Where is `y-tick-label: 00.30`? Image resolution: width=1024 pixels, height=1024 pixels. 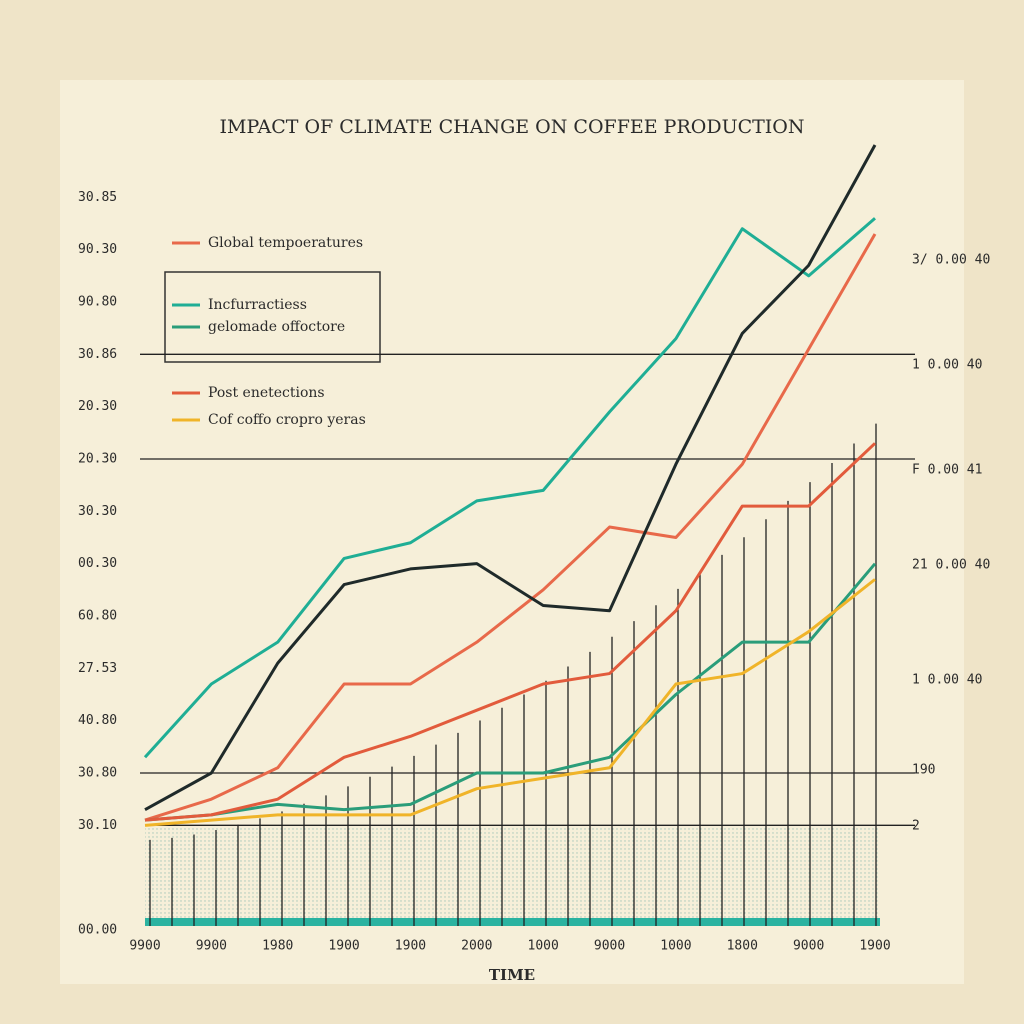 y-tick-label: 00.30 is located at coordinates (97, 563).